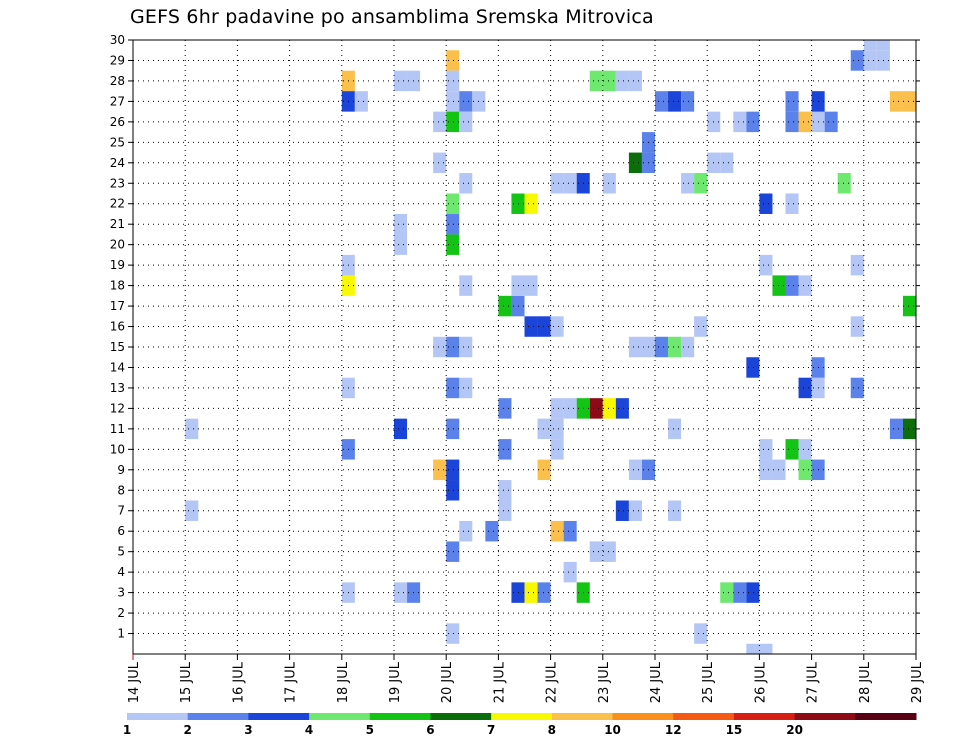 The image size is (960, 742). I want to click on y-tick-label: 6, so click(121, 531).